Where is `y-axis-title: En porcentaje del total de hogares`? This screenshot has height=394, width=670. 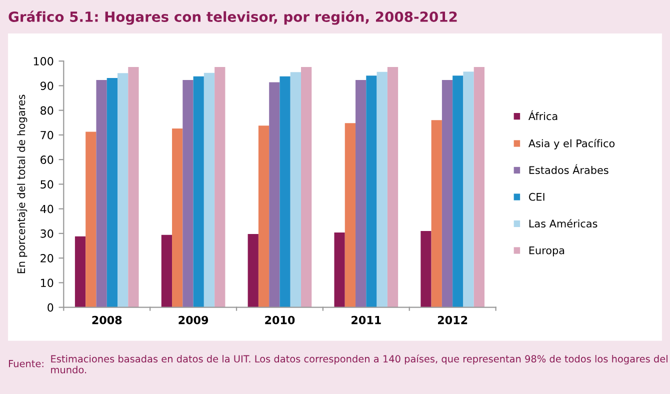 y-axis-title: En porcentaje del total de hogares is located at coordinates (22, 184).